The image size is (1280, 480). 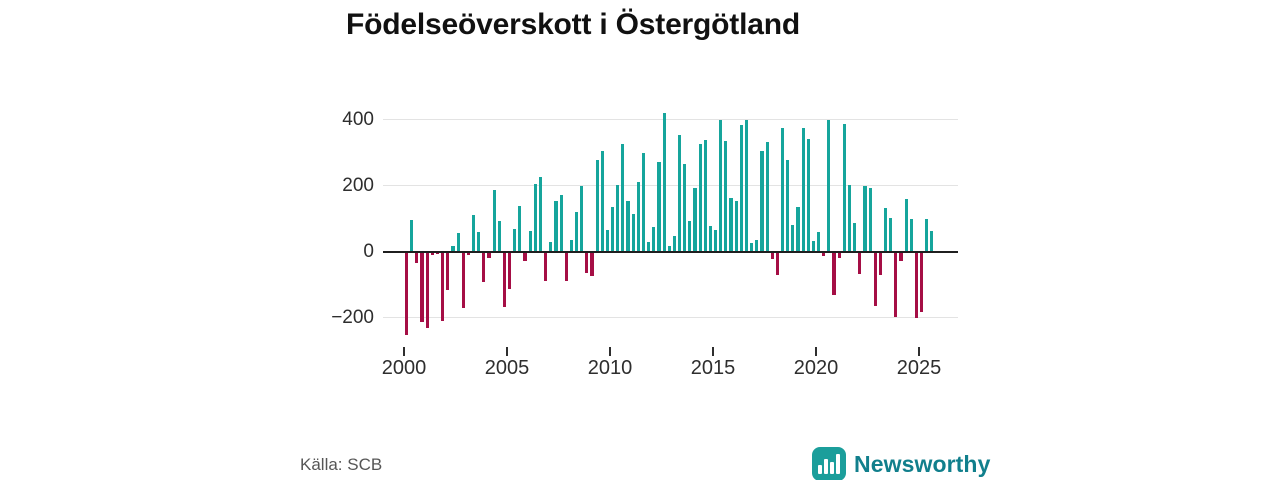 What do you see at coordinates (610, 368) in the screenshot?
I see `x-axis-tick-label: 2010` at bounding box center [610, 368].